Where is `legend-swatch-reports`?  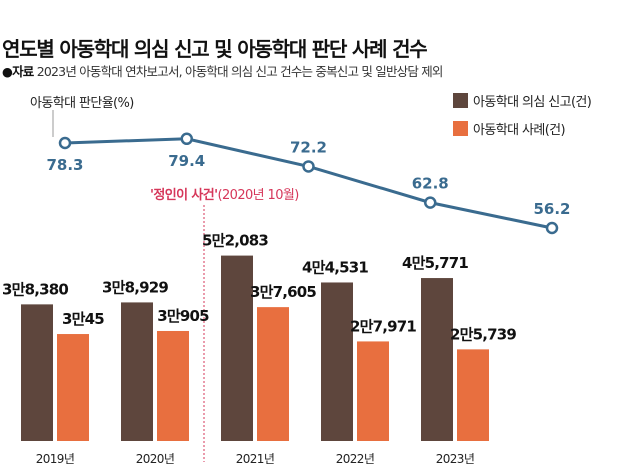 legend-swatch-reports is located at coordinates (460, 100).